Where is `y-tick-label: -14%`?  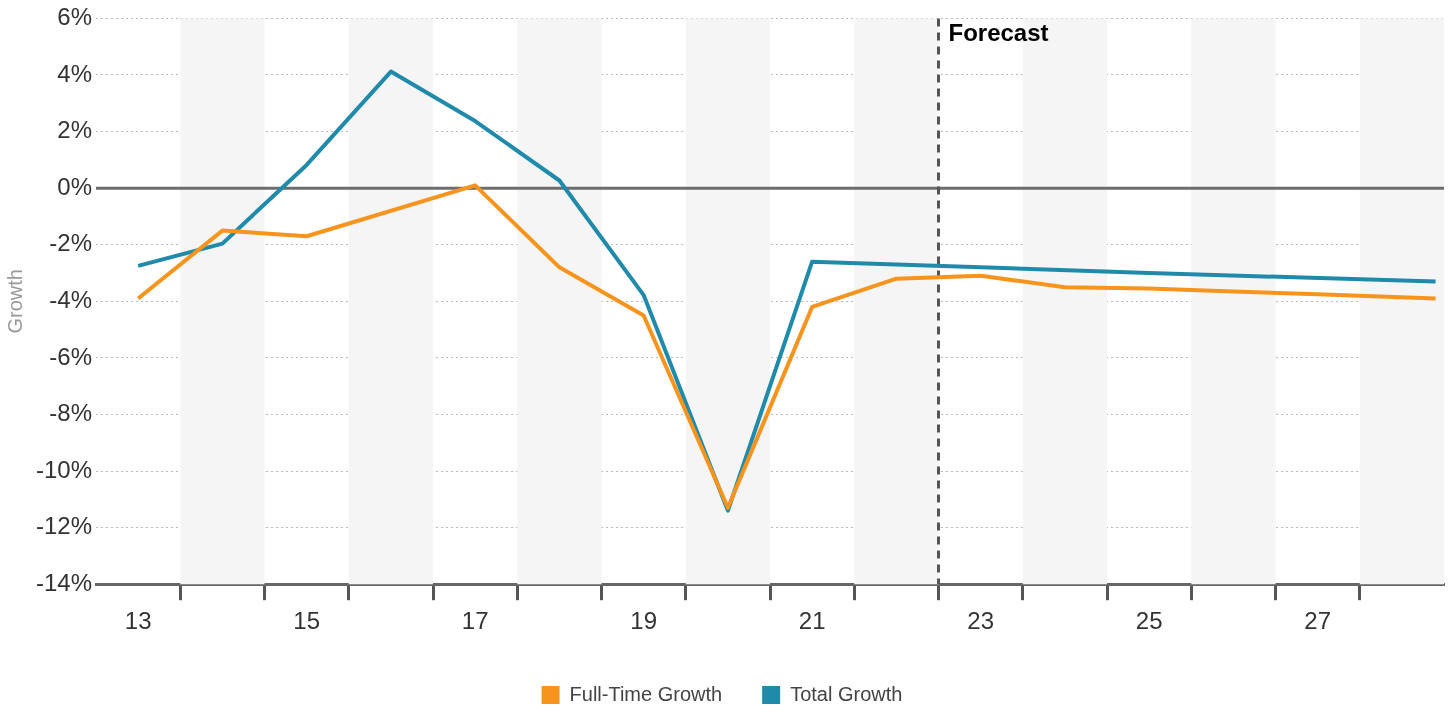
y-tick-label: -14% is located at coordinates (64, 582).